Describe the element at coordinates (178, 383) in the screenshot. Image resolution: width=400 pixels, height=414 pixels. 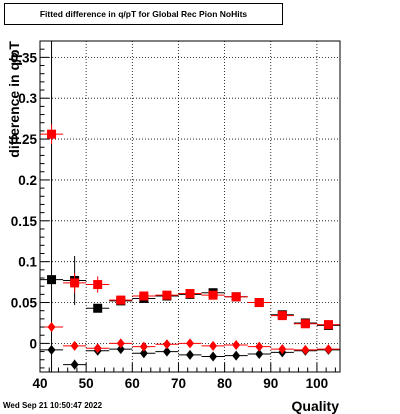
I see `x-tick-label: 70` at that location.